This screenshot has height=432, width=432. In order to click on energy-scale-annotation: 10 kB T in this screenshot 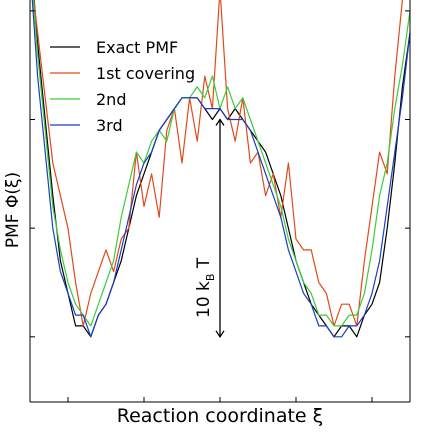, I will do `click(209, 228)`.